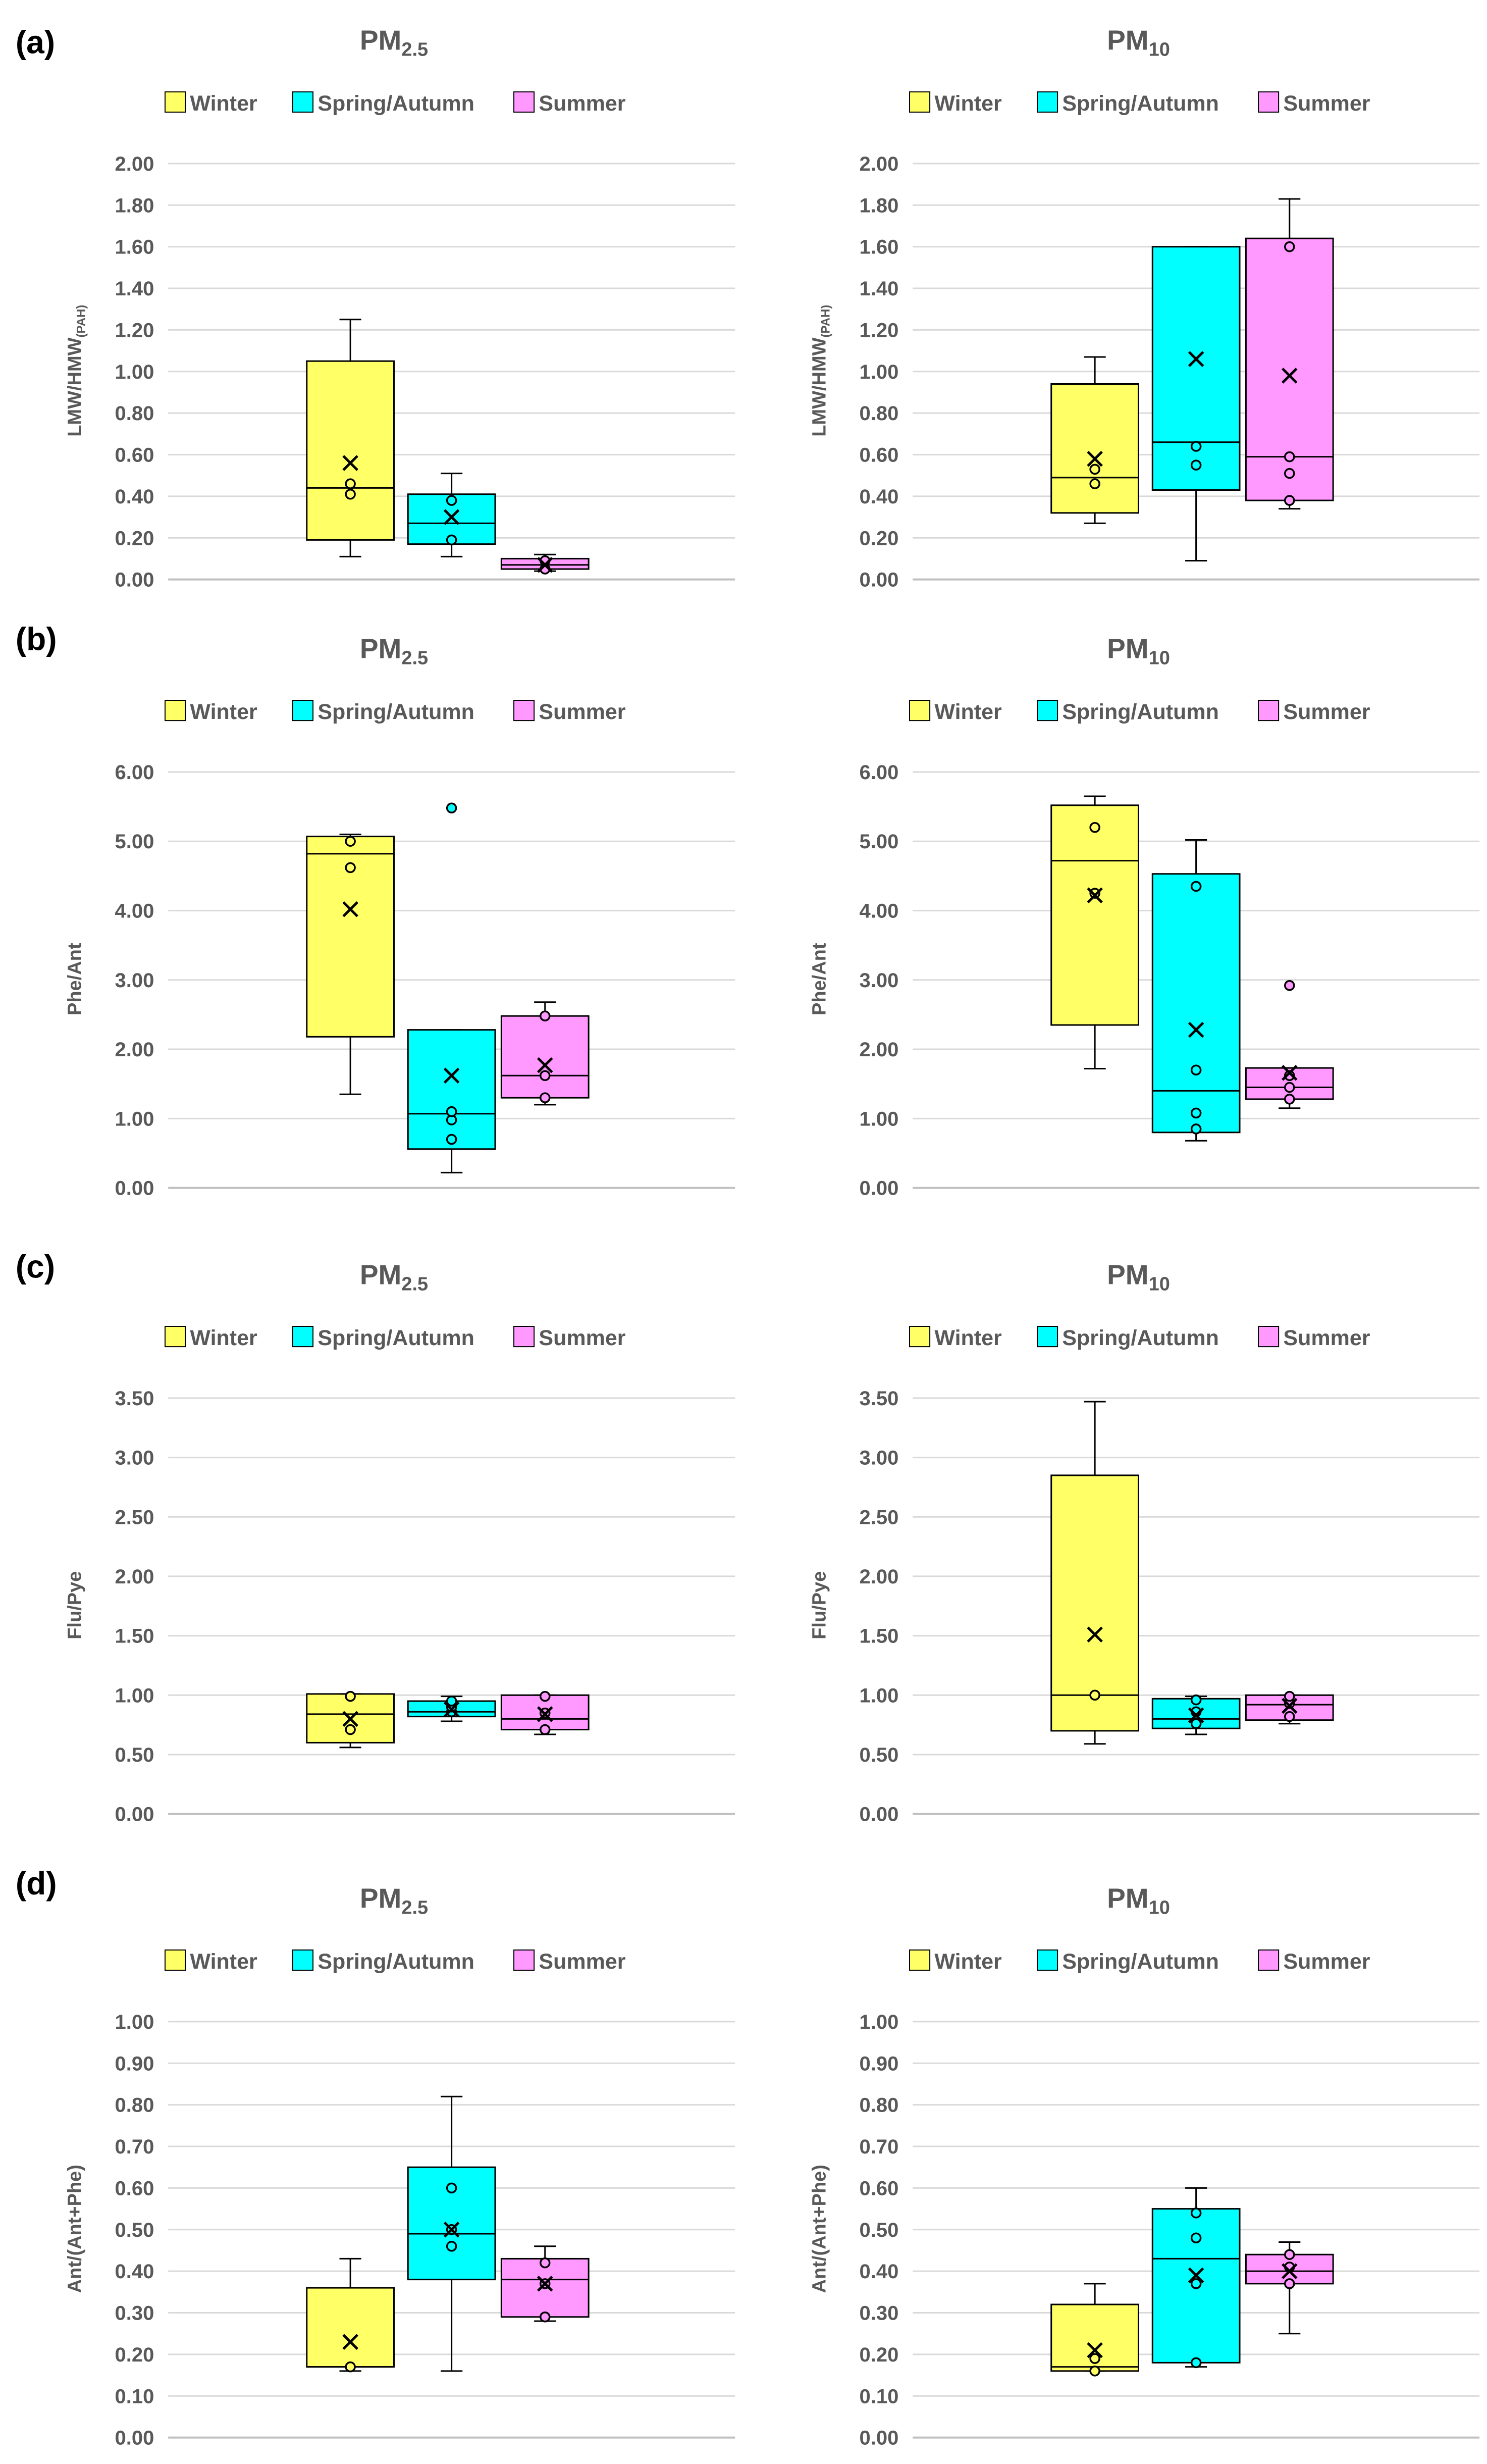 The height and width of the screenshot is (2464, 1487). Describe the element at coordinates (819, 387) in the screenshot. I see `y-axis-label-main: LMW/HMW` at that location.